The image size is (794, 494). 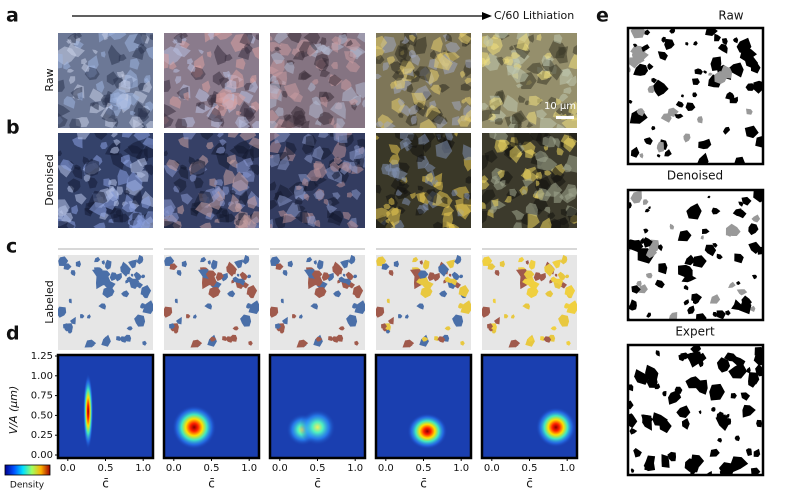 I want to click on scale-bar, so click(x=565, y=117).